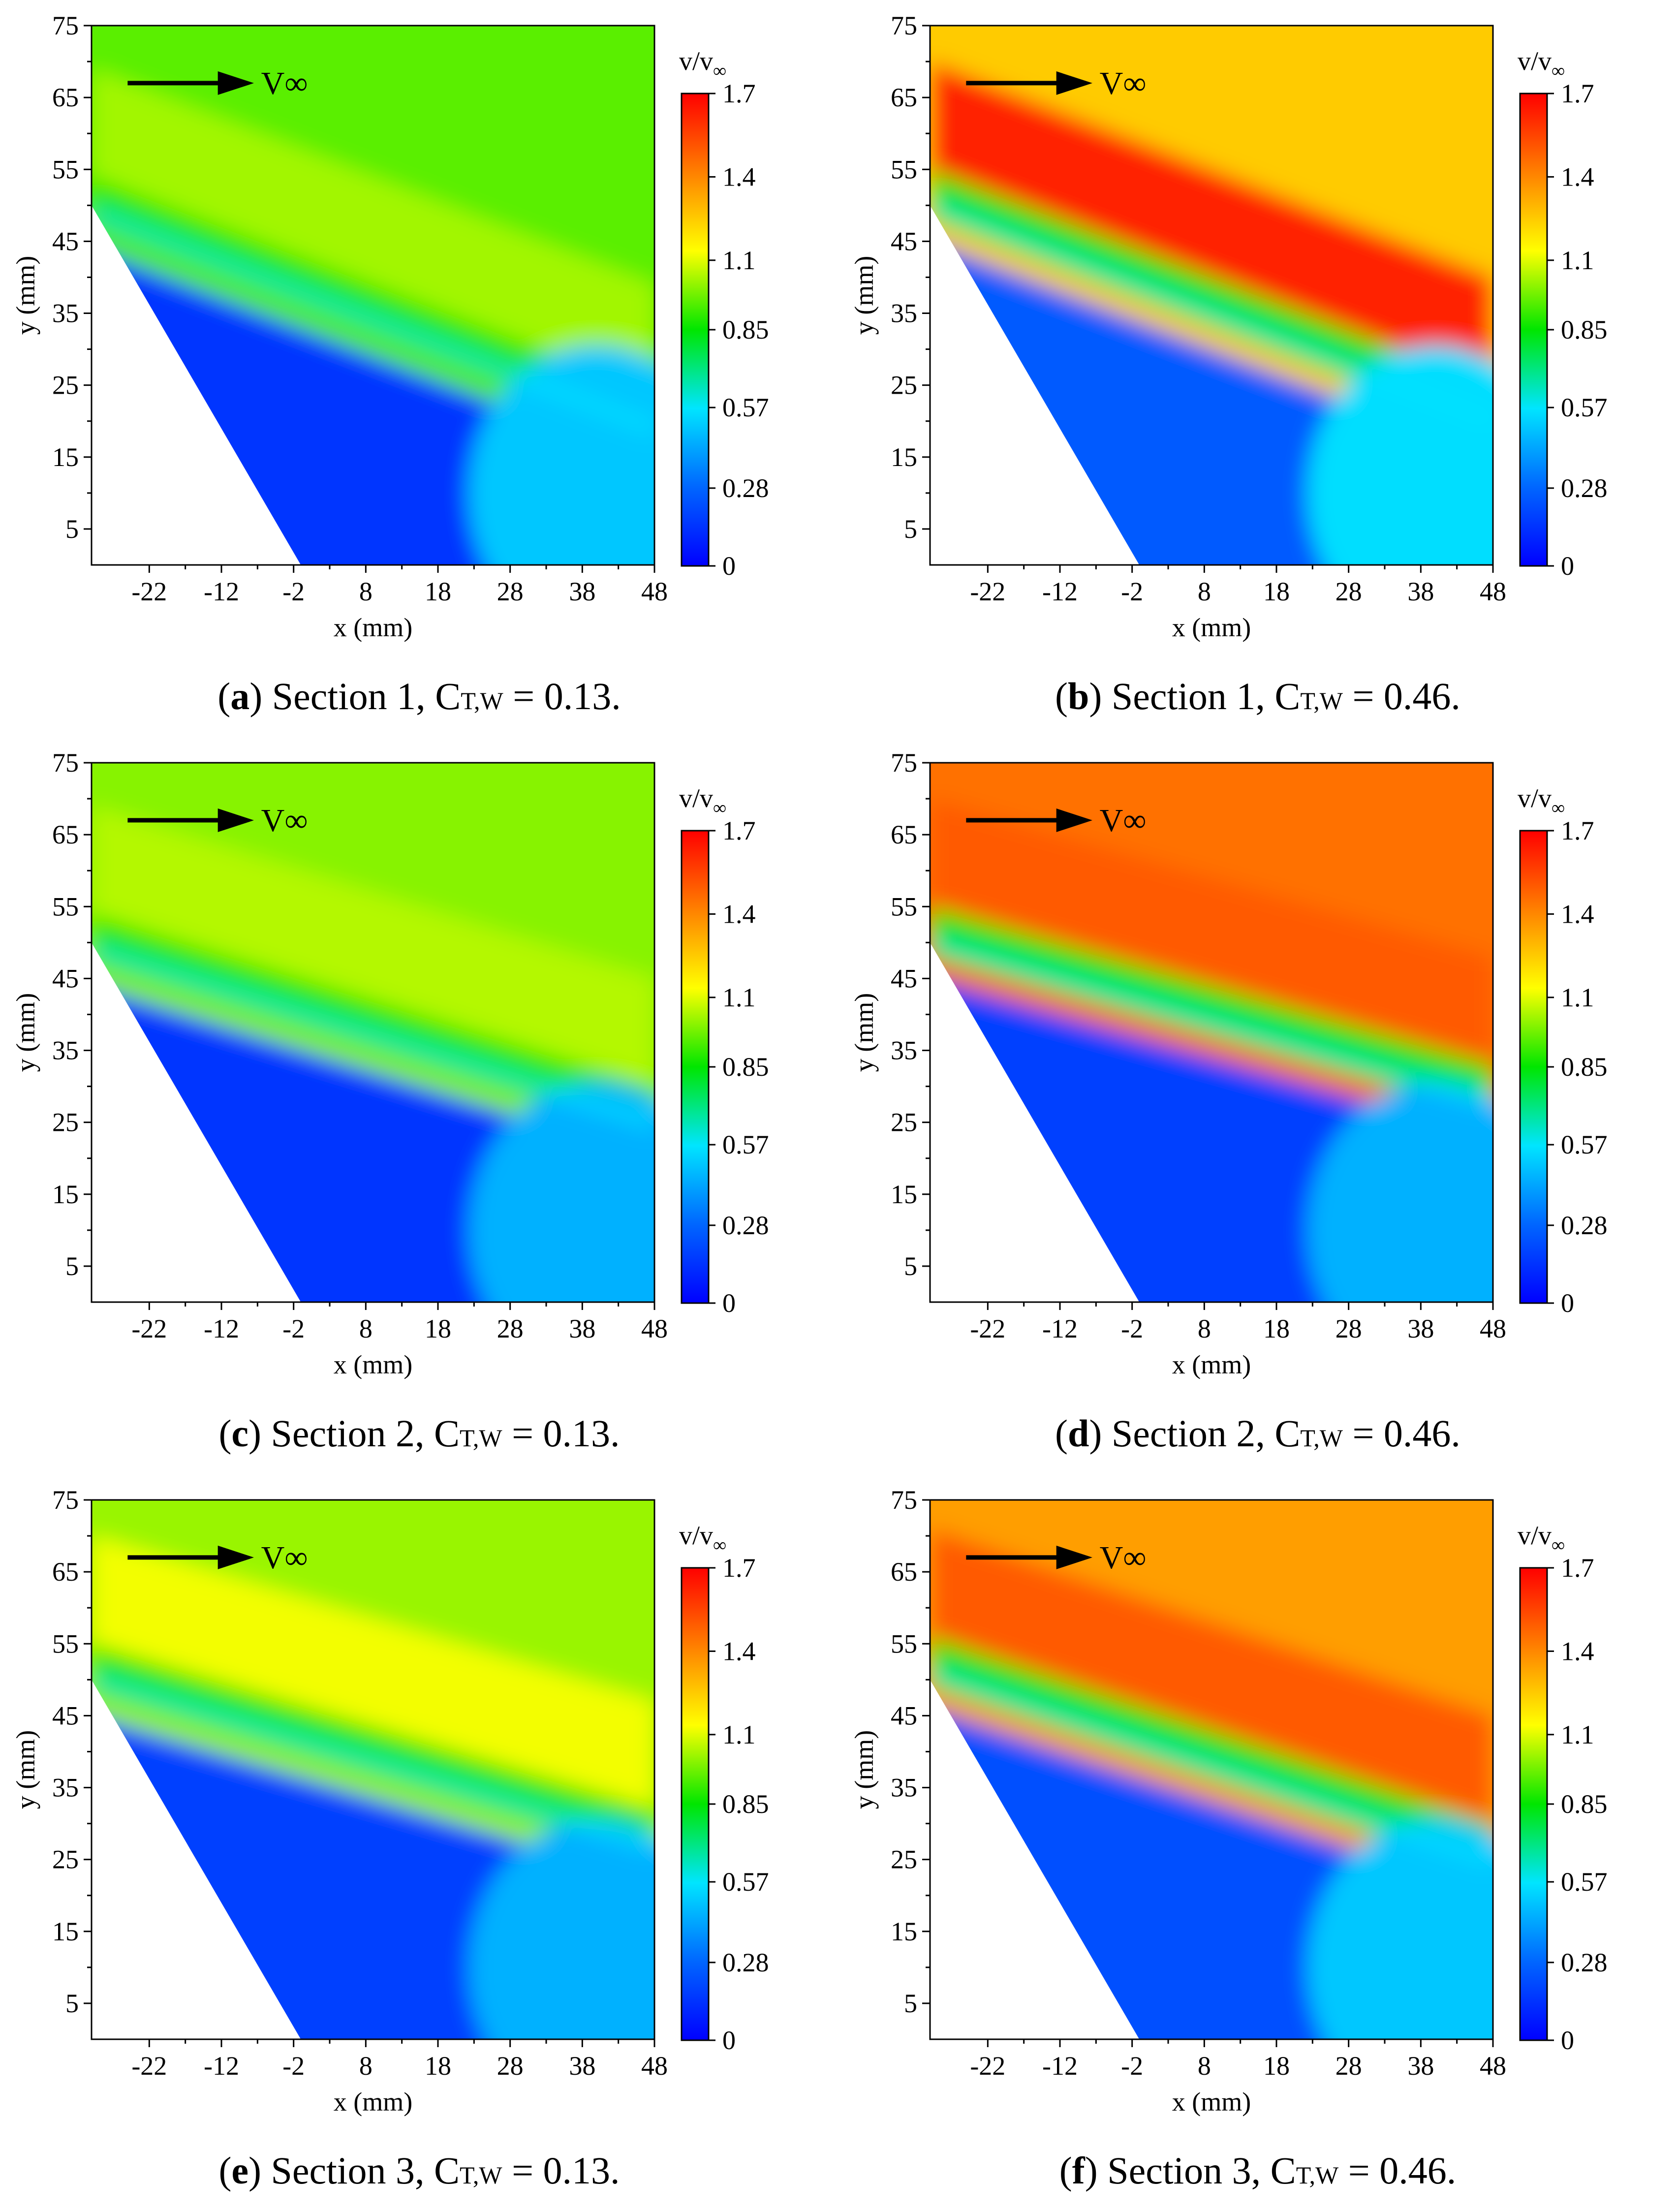  Describe the element at coordinates (1420, 1328) in the screenshot. I see `x-tick-label: 38` at that location.